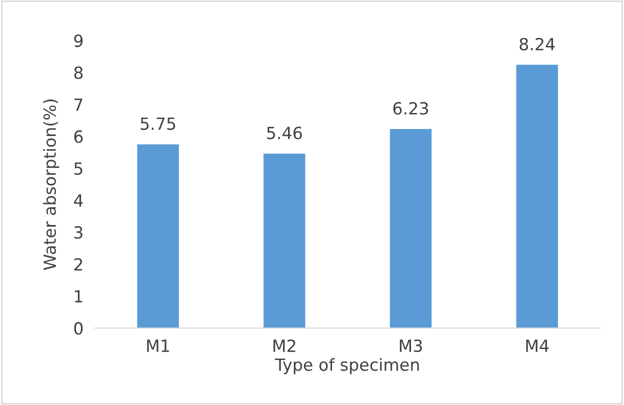 The image size is (624, 405). Describe the element at coordinates (410, 108) in the screenshot. I see `data-label: 6.23` at that location.